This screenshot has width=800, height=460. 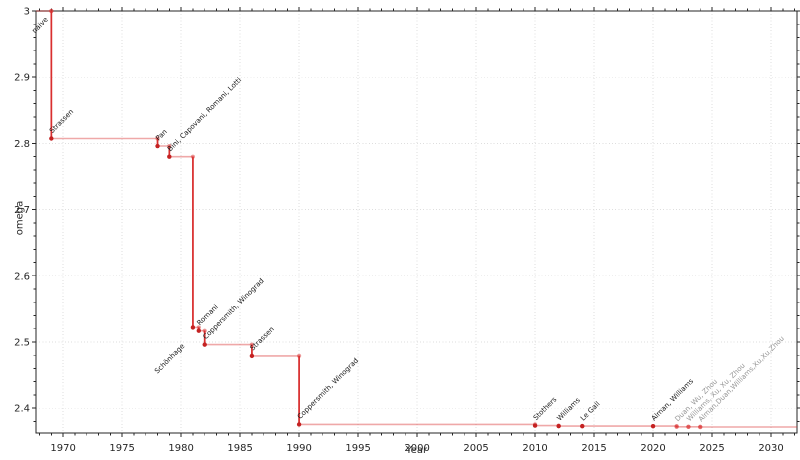 What do you see at coordinates (121, 448) in the screenshot?
I see `x-tick-label: 1975` at bounding box center [121, 448].